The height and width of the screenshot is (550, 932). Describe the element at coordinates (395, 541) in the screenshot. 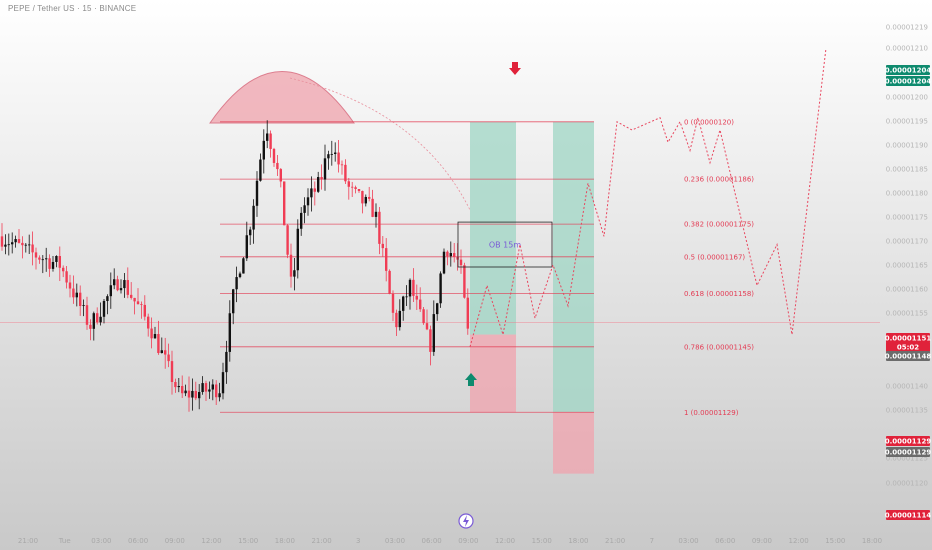

I see `time-tick-label: 03:00` at that location.